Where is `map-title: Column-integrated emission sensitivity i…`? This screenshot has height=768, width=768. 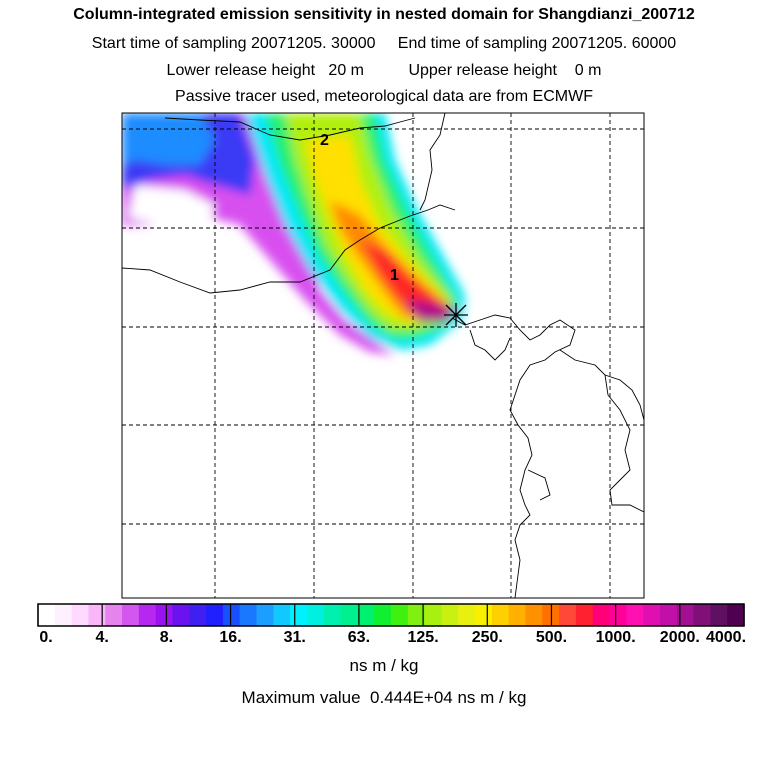 map-title: Column-integrated emission sensitivity i… is located at coordinates (384, 14).